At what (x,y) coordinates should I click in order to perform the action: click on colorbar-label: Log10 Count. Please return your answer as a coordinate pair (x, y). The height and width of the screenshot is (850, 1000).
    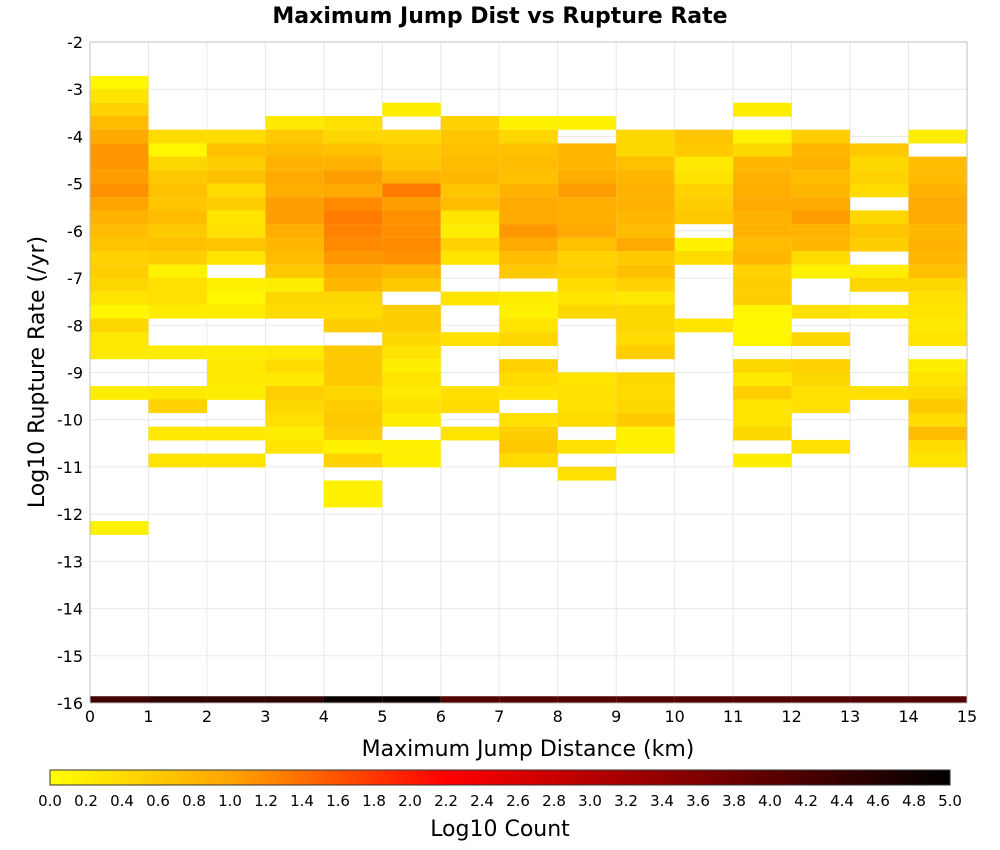
    Looking at the image, I should click on (500, 829).